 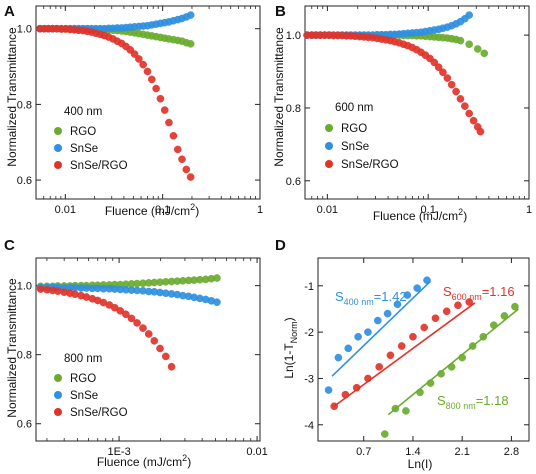 What do you see at coordinates (280, 245) in the screenshot?
I see `panel-label: D` at bounding box center [280, 245].